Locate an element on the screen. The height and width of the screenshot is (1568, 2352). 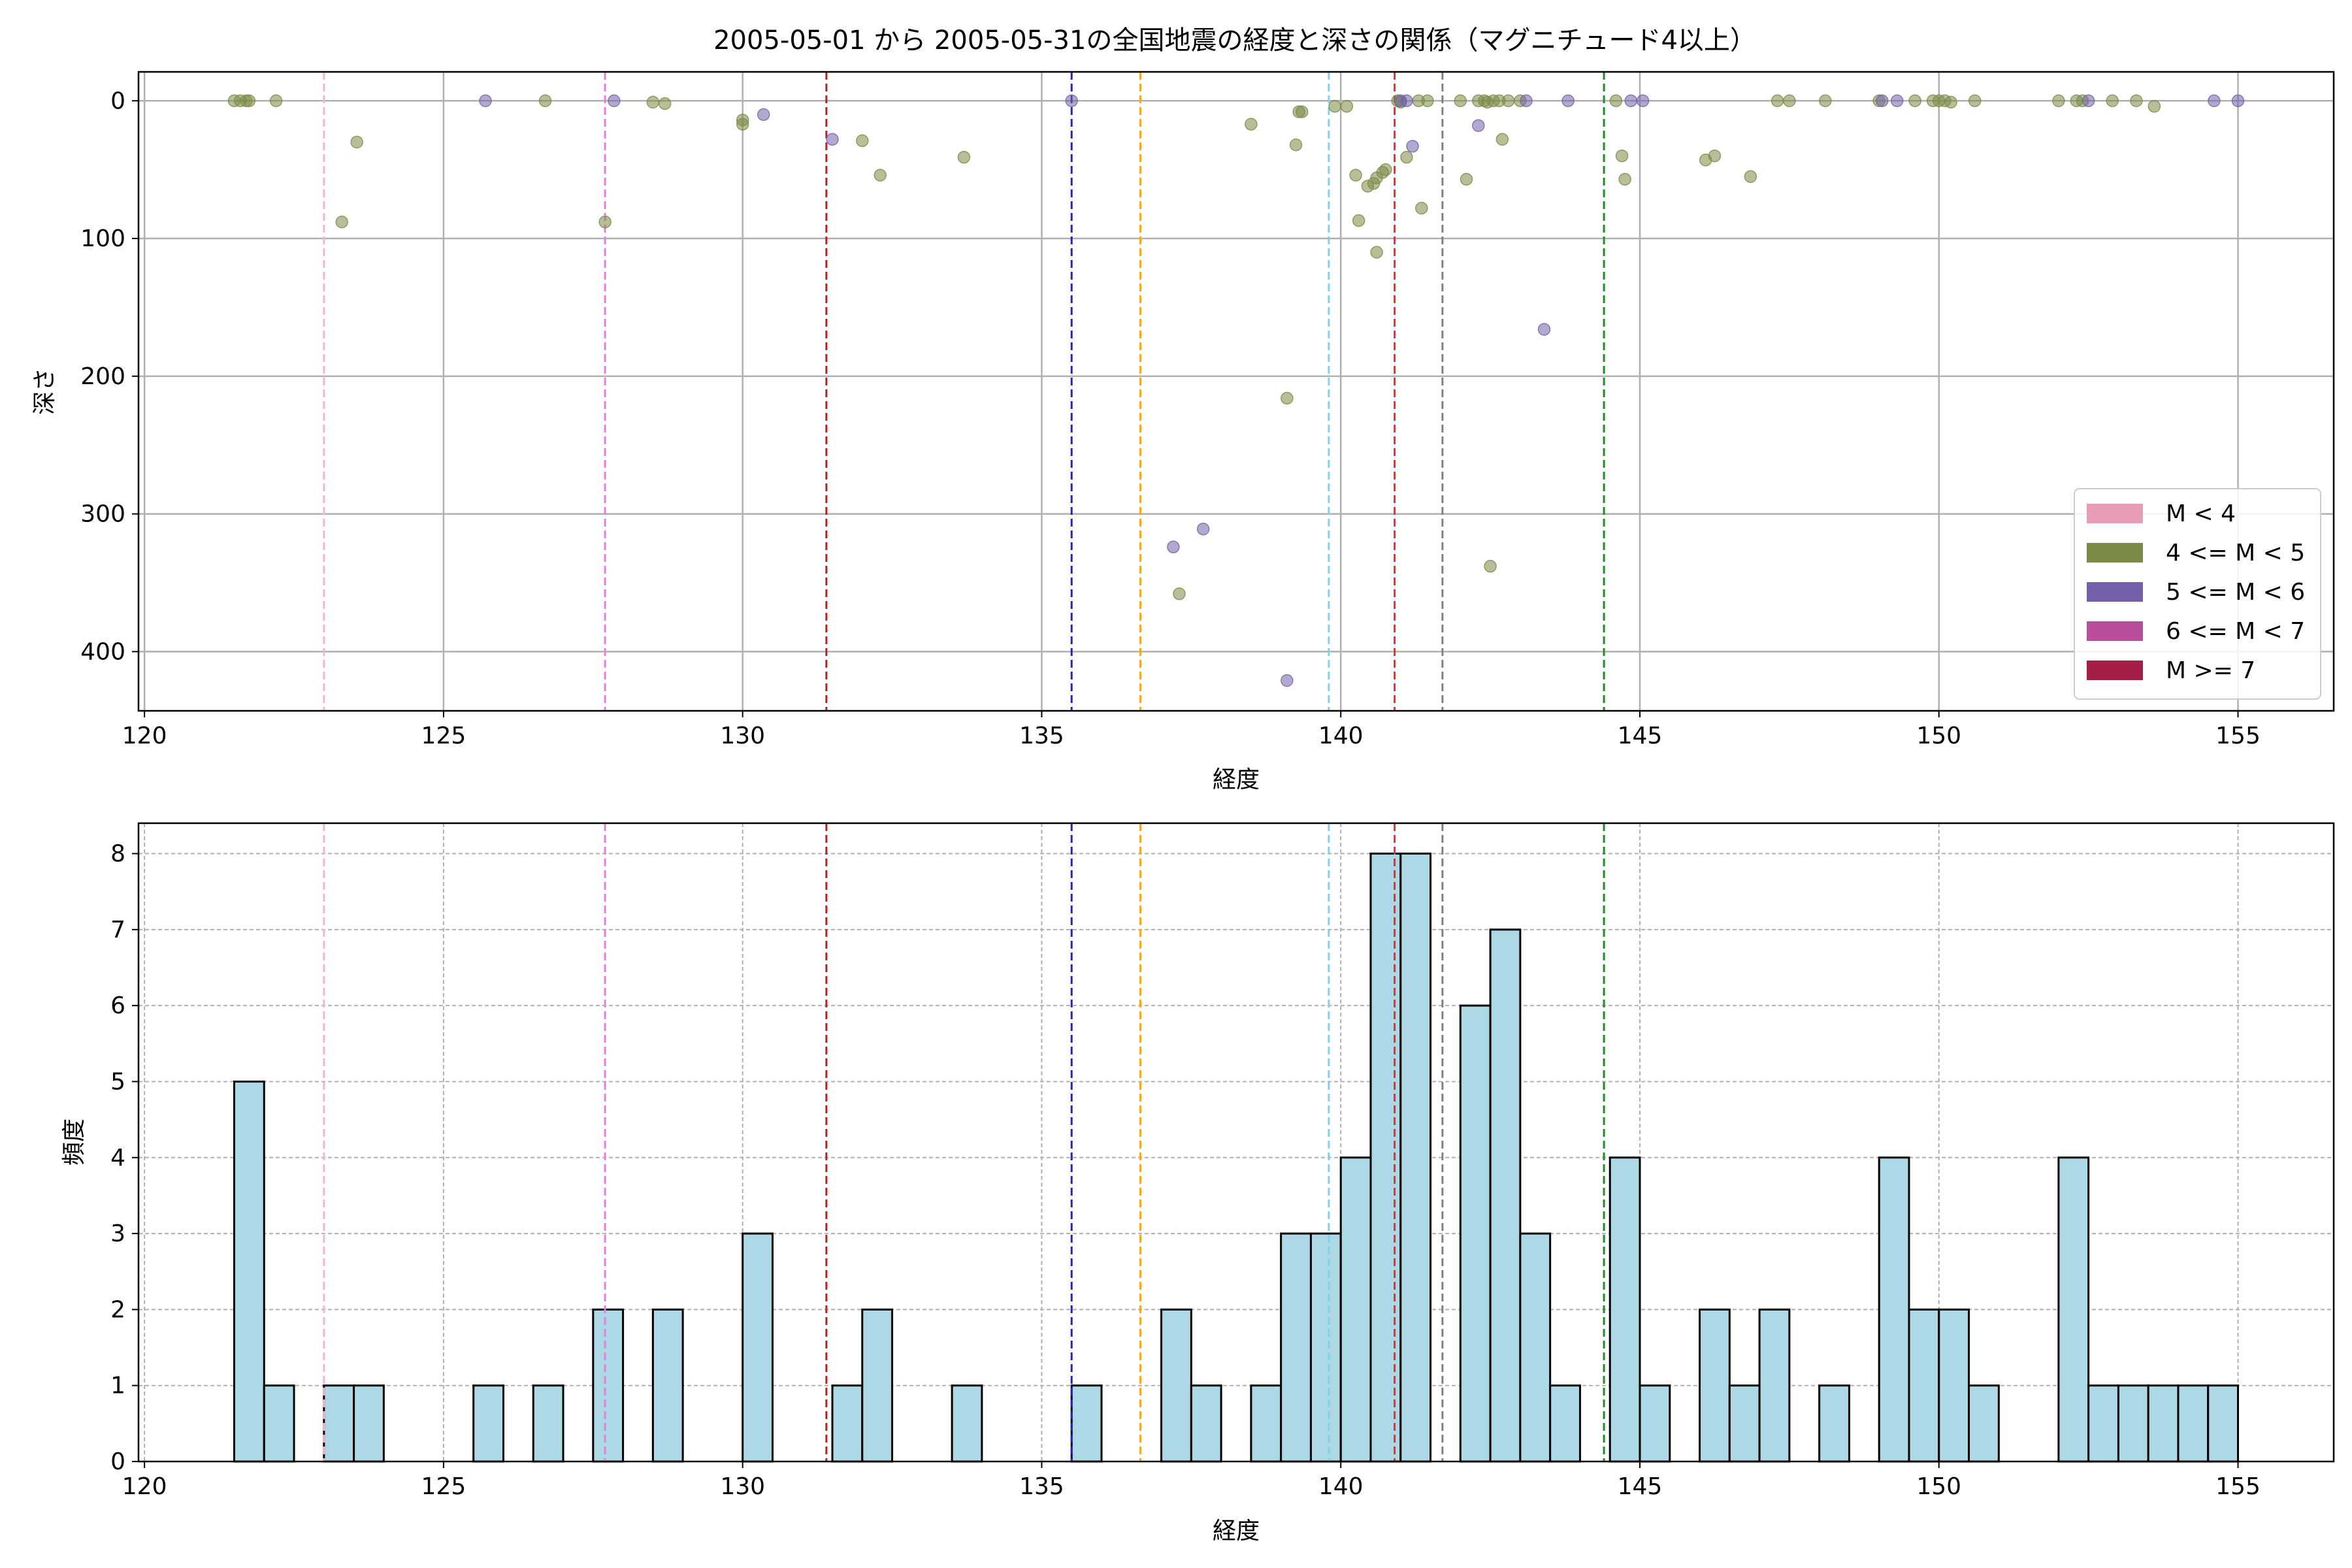
legend-frame is located at coordinates (2197, 594).